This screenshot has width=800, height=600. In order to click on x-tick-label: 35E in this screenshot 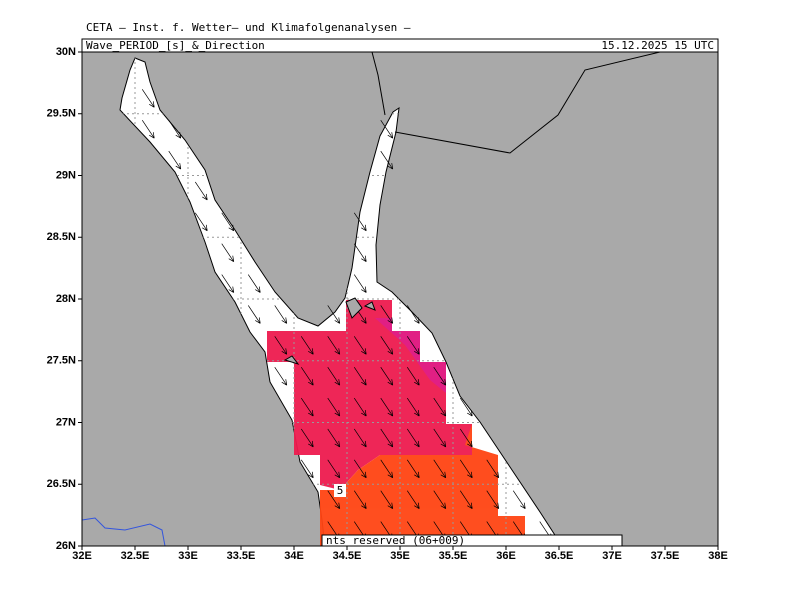, I will do `click(400, 556)`.